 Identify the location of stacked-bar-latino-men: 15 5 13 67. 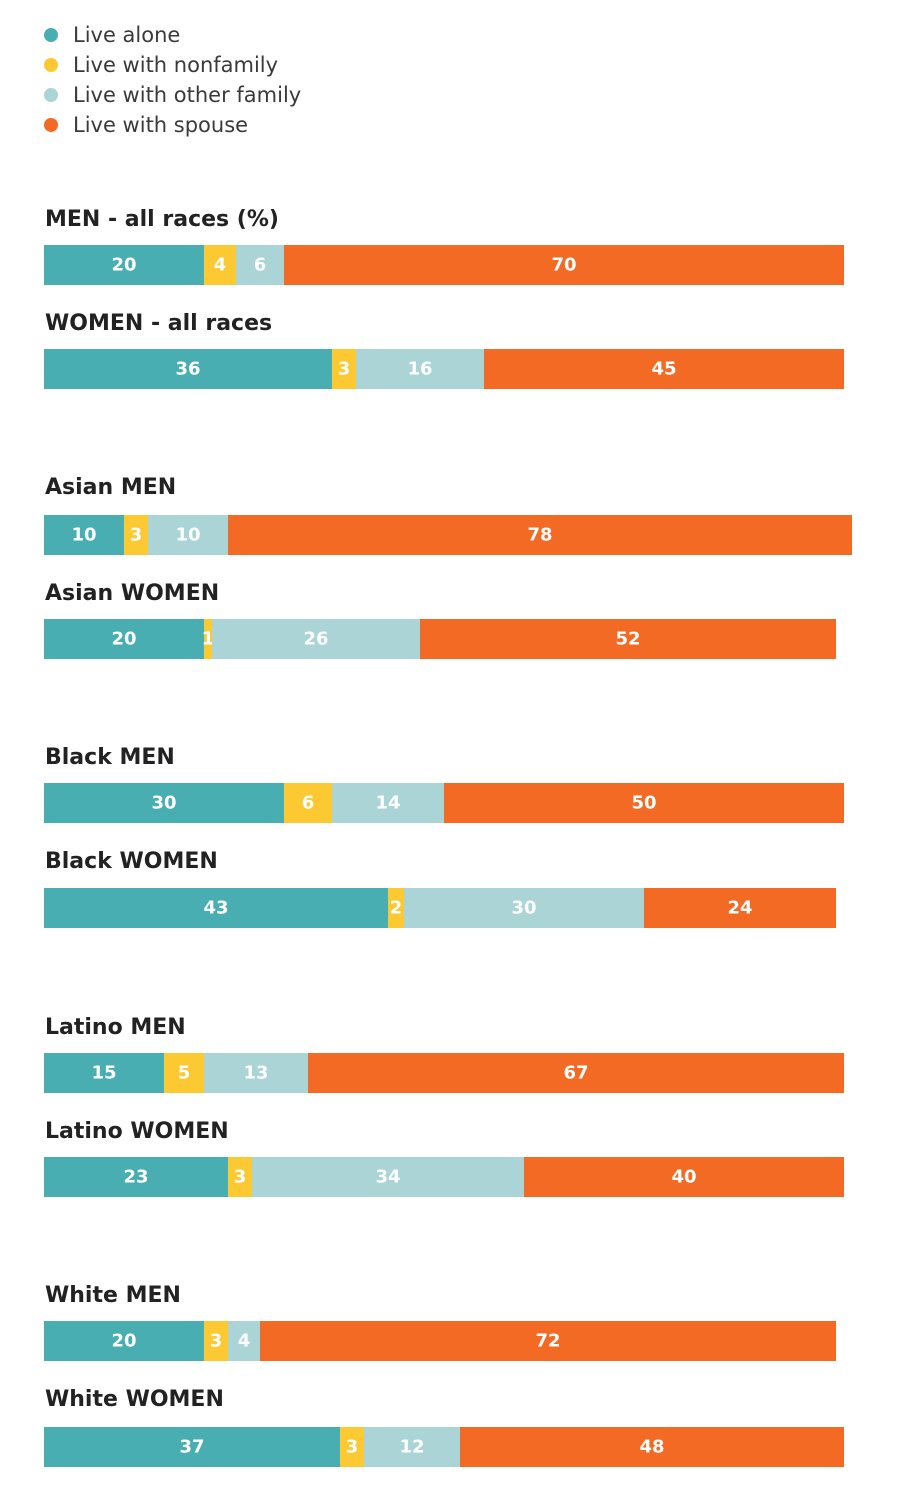
(444, 1073).